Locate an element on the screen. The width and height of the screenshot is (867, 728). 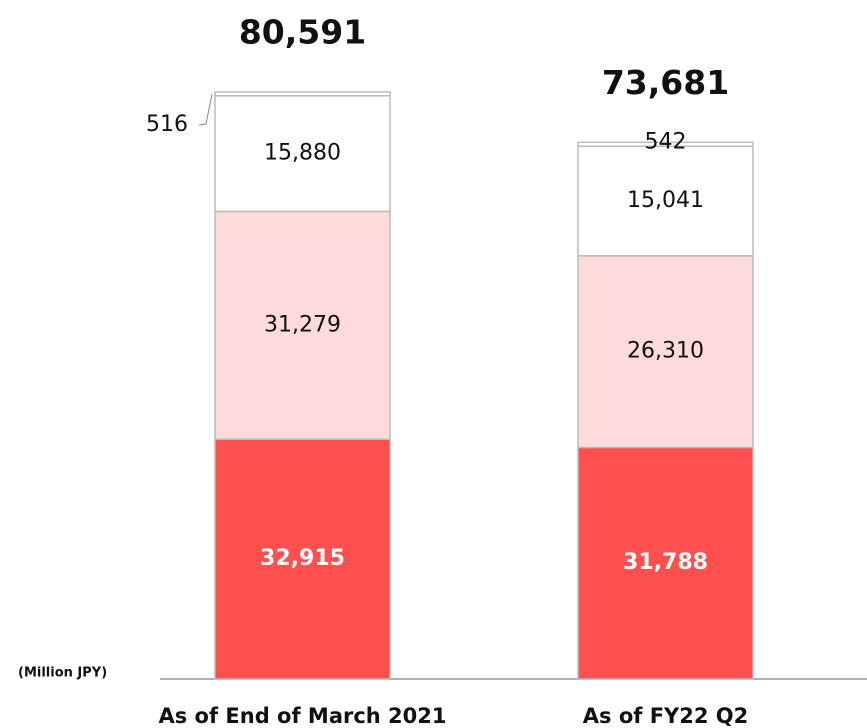
unit-label: (Million JPY) is located at coordinates (62, 673).